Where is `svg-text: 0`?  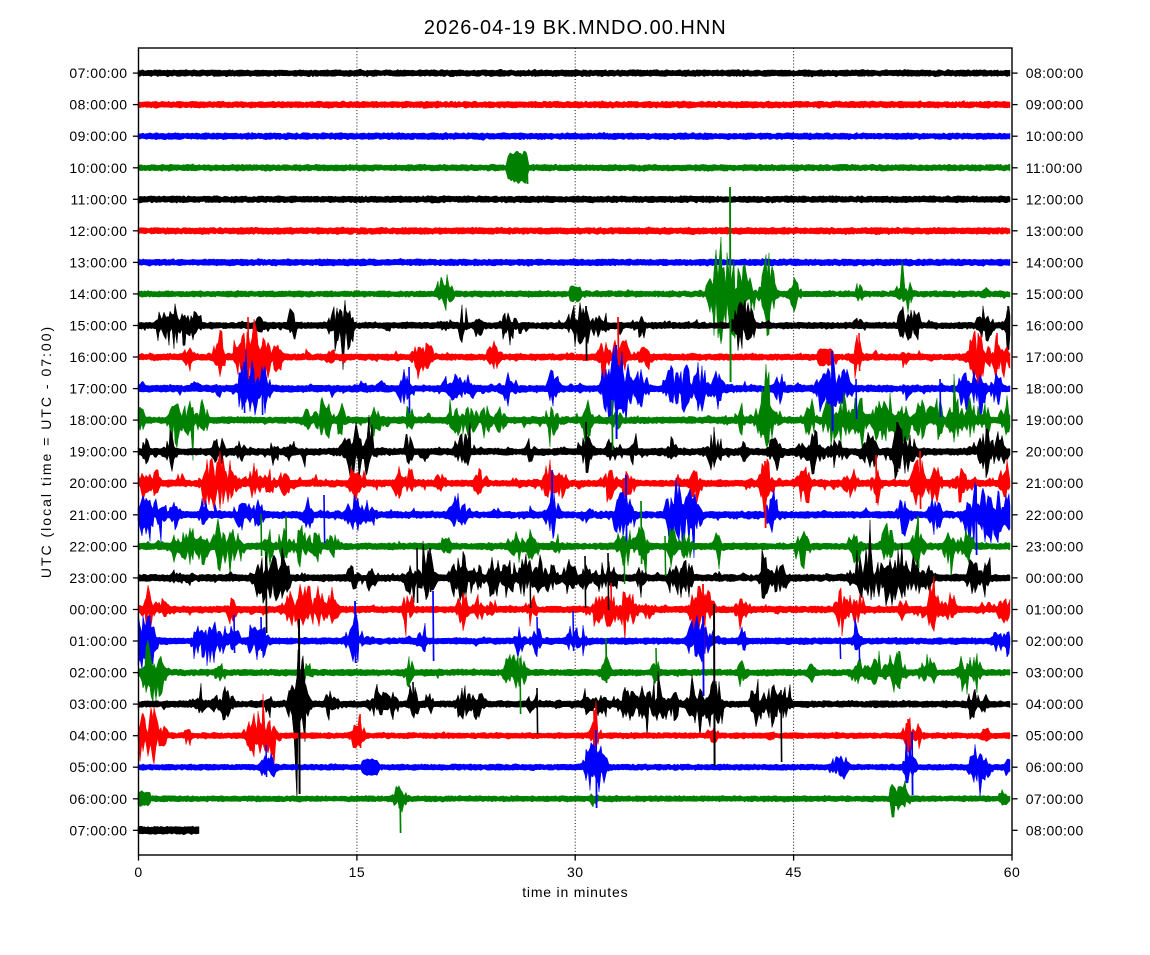 svg-text: 0 is located at coordinates (138, 872).